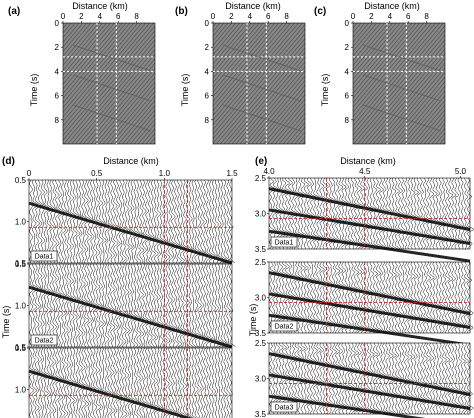 The image size is (474, 418). Describe the element at coordinates (461, 171) in the screenshot. I see `x-tick-label: 5.0` at that location.